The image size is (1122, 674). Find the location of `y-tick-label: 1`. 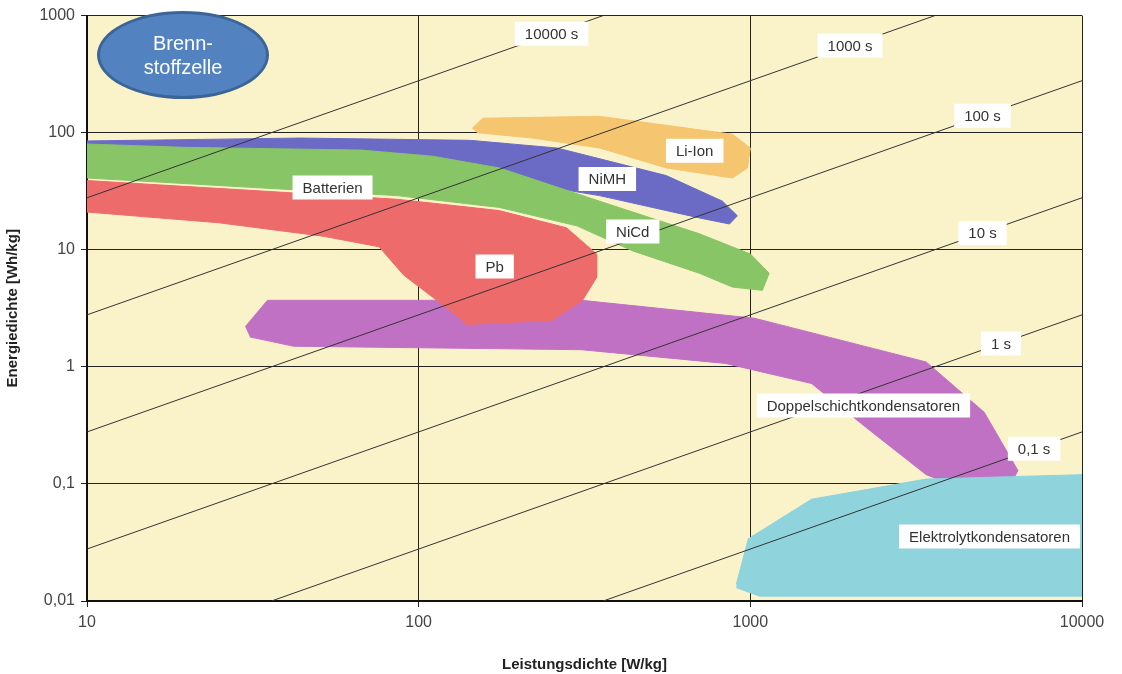

y-tick-label: 1 is located at coordinates (71, 366).